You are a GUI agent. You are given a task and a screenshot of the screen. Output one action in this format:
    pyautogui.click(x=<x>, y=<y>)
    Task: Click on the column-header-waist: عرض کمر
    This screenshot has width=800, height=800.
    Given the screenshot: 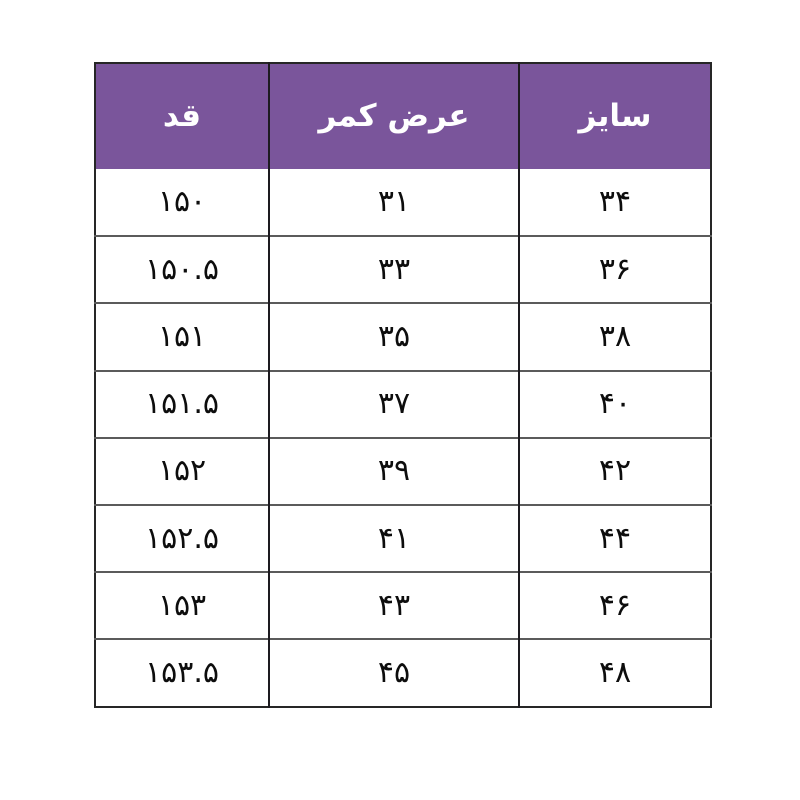 What is the action you would take?
    pyautogui.click(x=393, y=116)
    